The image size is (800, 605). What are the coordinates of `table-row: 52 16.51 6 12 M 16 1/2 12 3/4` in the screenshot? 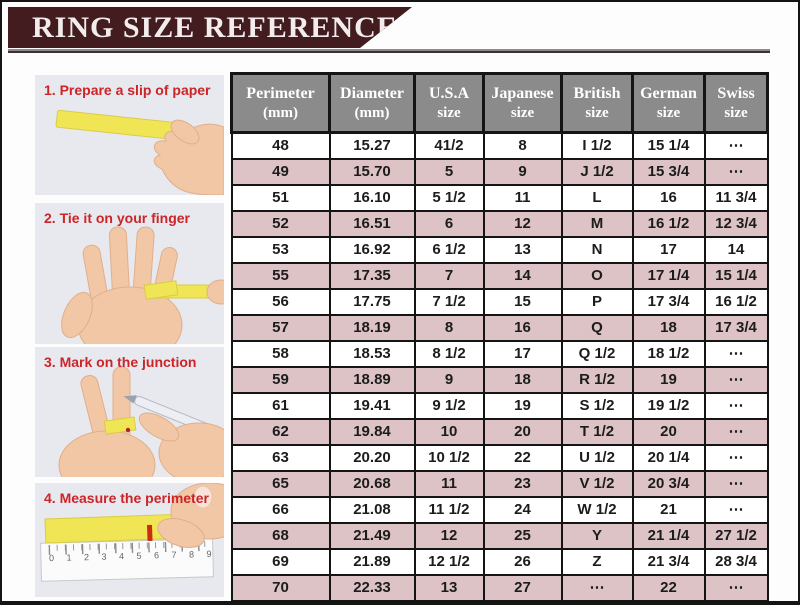 It's located at (499, 224).